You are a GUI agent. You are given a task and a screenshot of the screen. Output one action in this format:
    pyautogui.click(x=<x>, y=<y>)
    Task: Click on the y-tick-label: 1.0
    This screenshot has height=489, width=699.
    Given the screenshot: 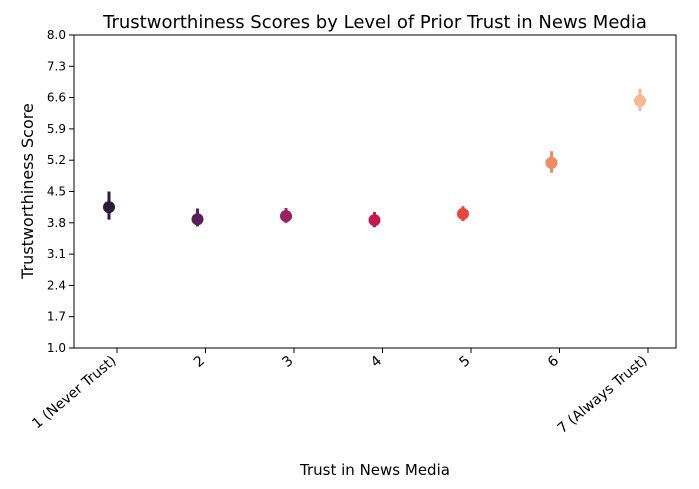 What is the action you would take?
    pyautogui.click(x=56, y=348)
    